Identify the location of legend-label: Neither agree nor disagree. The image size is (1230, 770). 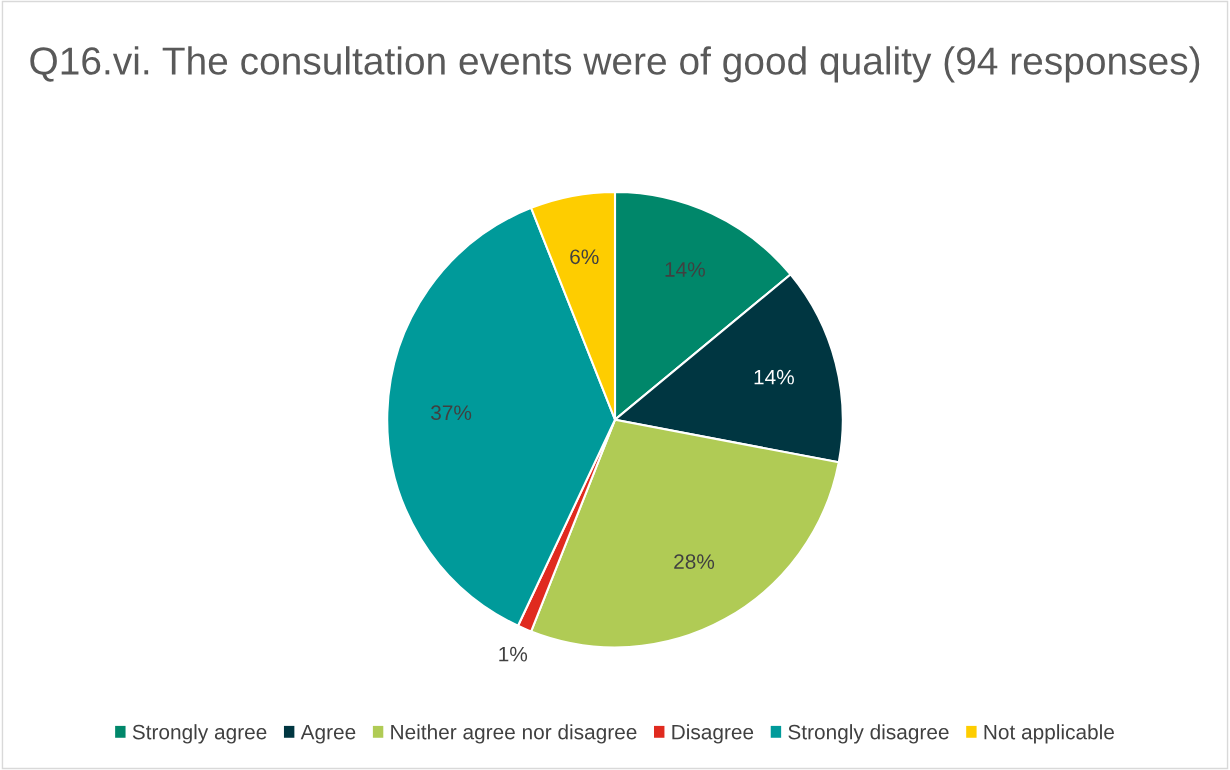
(514, 734).